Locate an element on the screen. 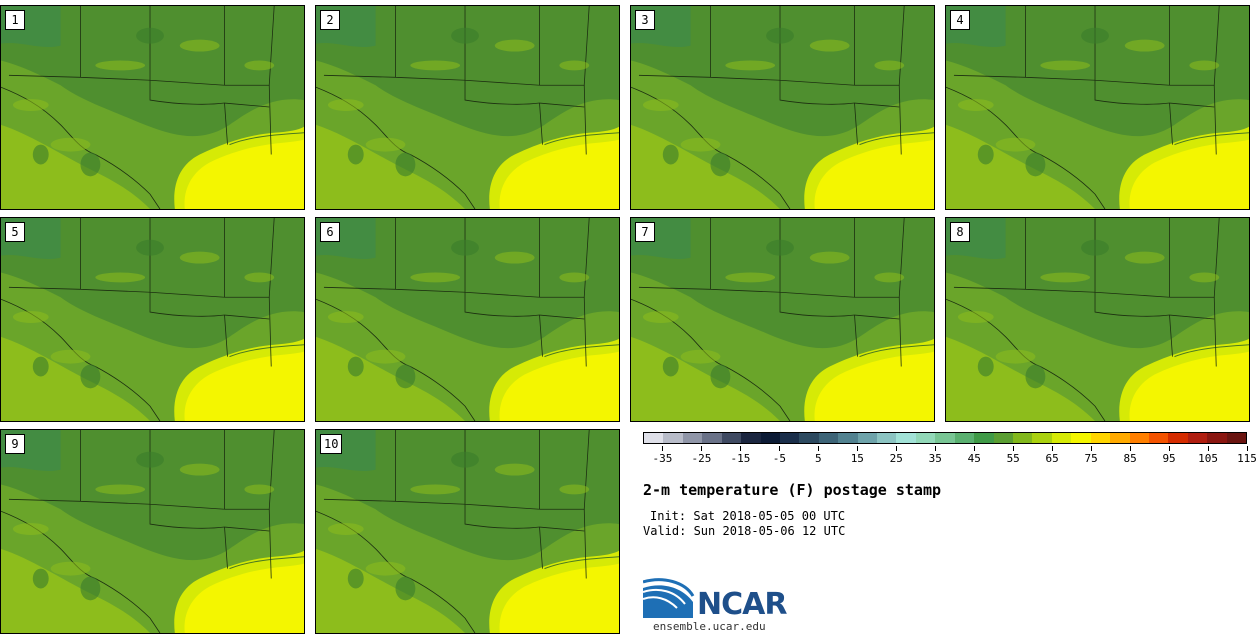 The width and height of the screenshot is (1260, 635). ncar-logo-icon is located at coordinates (669, 598).